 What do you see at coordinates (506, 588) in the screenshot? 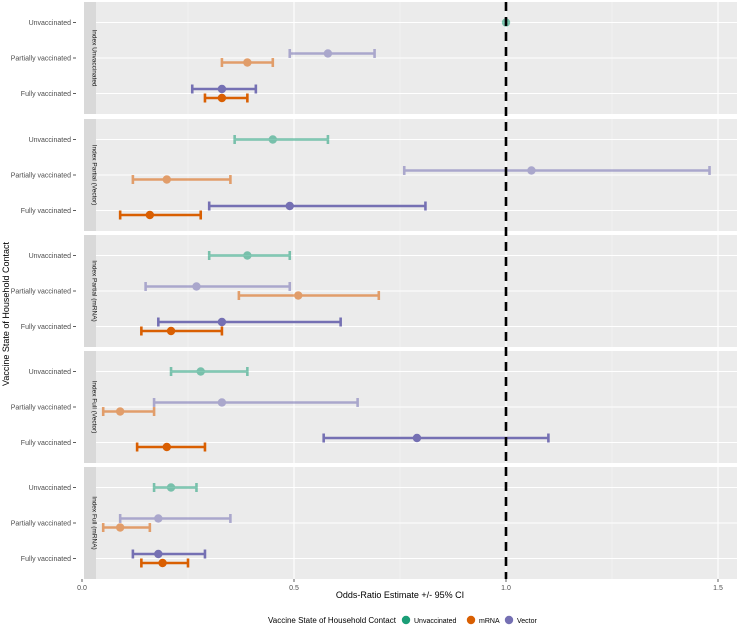
I see `x-tick-label: 1.0` at bounding box center [506, 588].